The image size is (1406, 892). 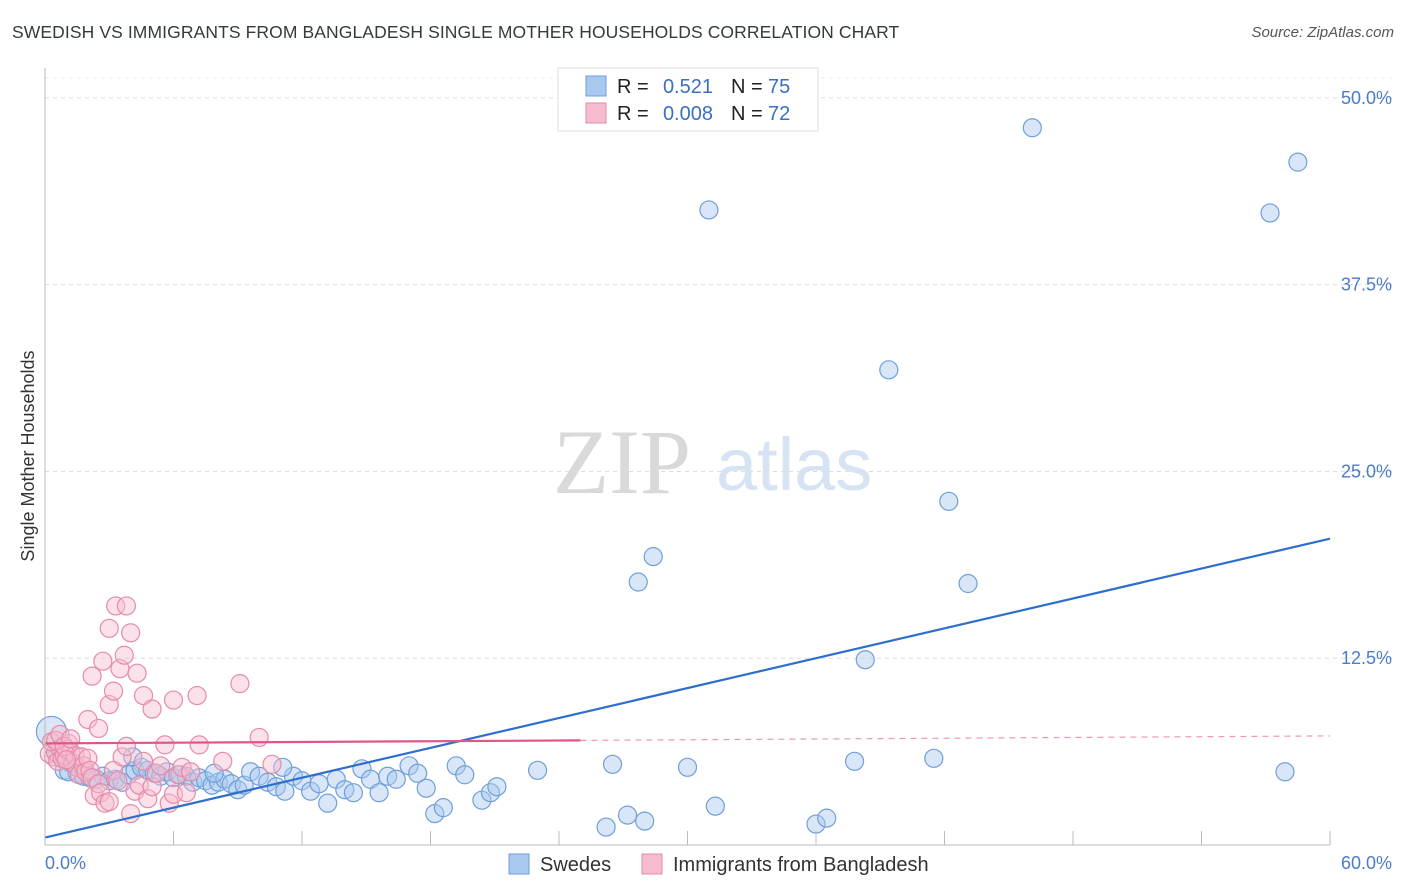 I want to click on series-legend: Swedes Immigrants from Bangladesh, so click(x=718, y=864).